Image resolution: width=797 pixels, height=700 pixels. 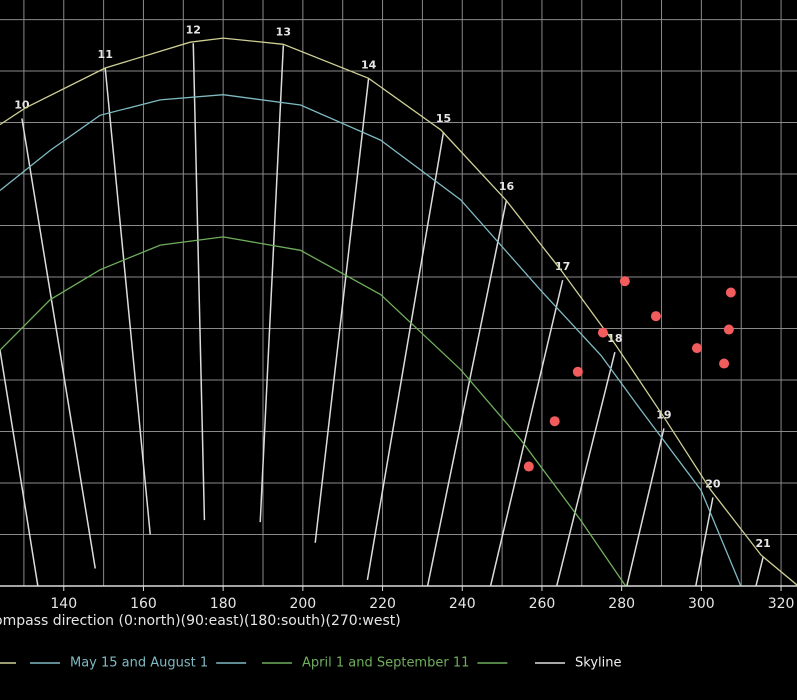 I want to click on legend-label: May 15 and August 1, so click(x=139, y=663).